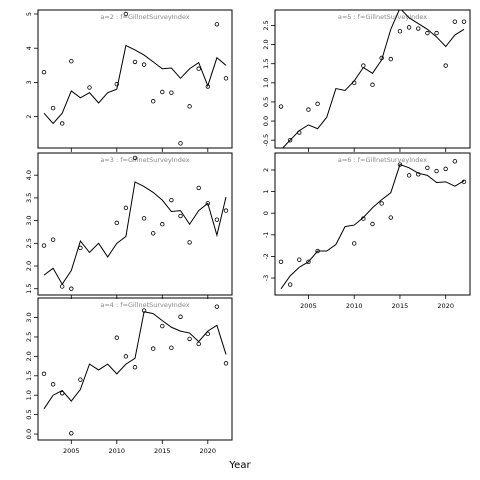 This screenshot has width=480, height=480. I want to click on x-tick-label: 2005, so click(71, 451).